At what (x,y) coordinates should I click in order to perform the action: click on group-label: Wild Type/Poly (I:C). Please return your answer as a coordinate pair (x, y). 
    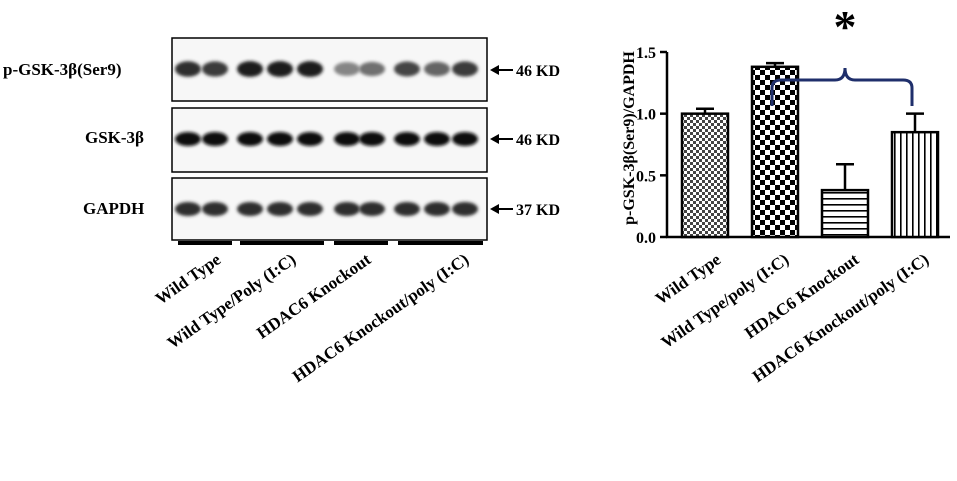
    Looking at the image, I should click on (231, 301).